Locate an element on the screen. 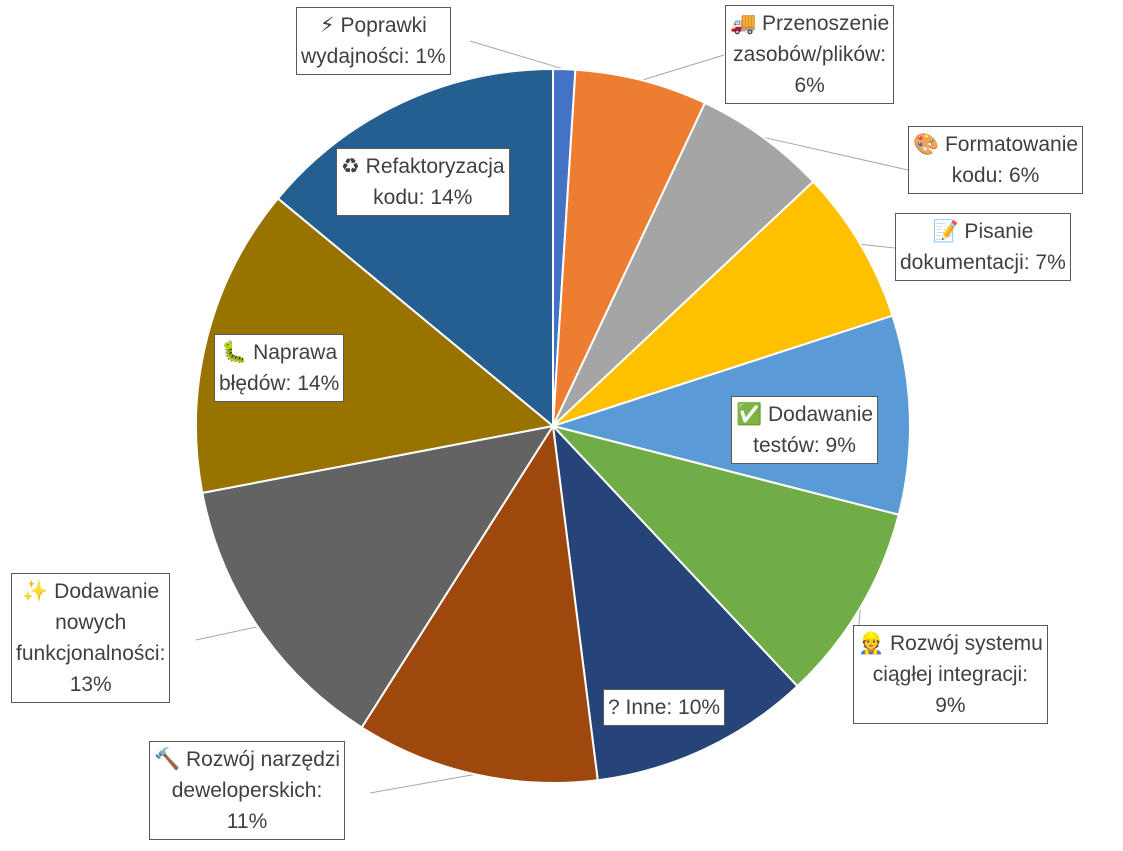 The height and width of the screenshot is (851, 1123). data-label-tools-line-3: 11% is located at coordinates (247, 821).